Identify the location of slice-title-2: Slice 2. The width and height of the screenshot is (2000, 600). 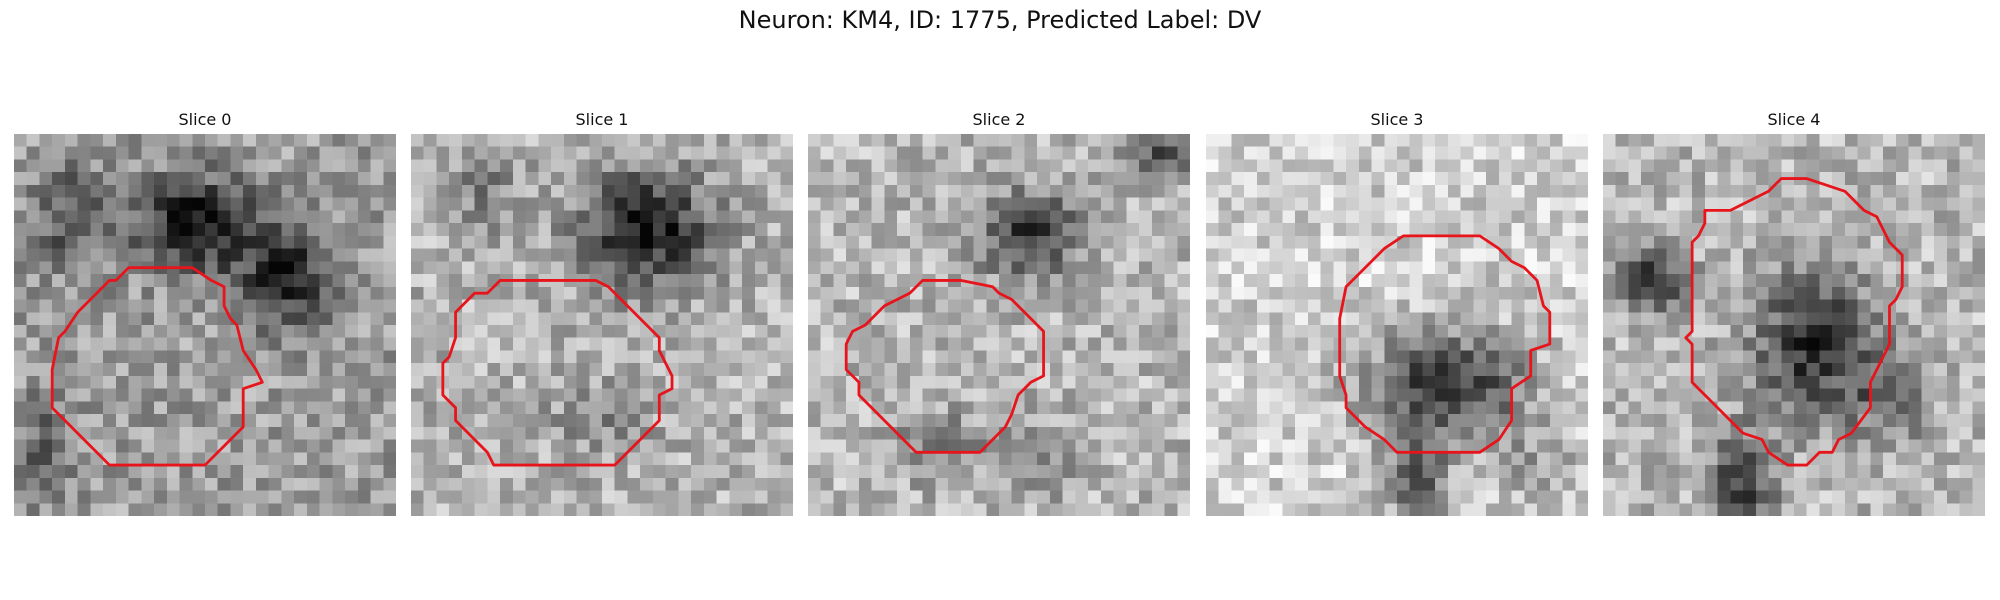
(999, 119).